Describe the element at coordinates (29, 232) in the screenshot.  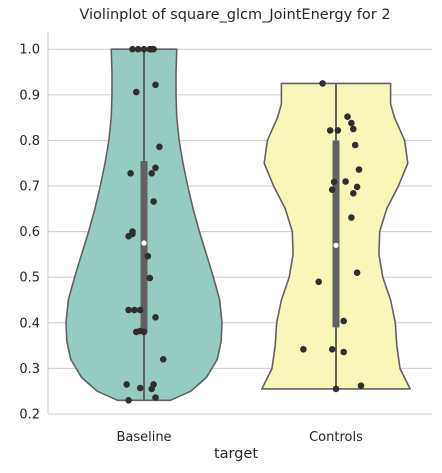
I see `y-tick-label: 0.6` at that location.